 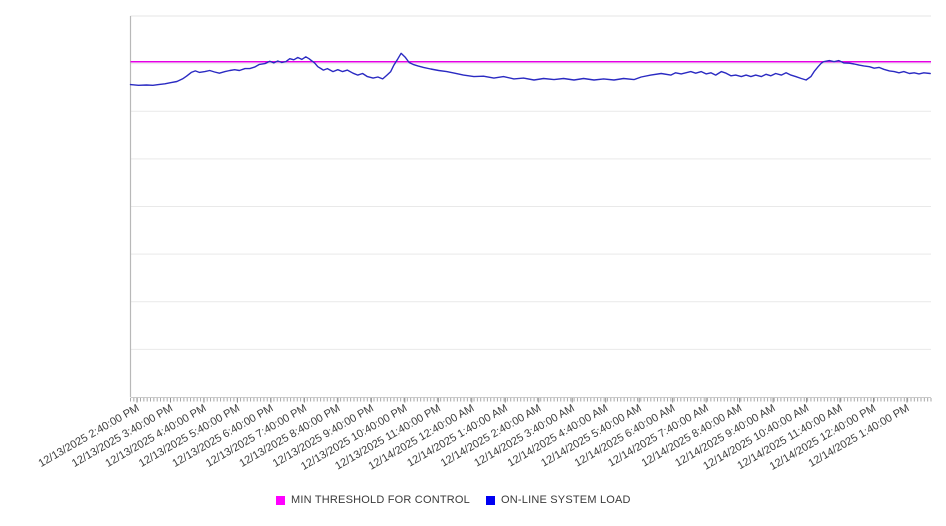 I want to click on legend-item-system-load: ON-LINE SYSTEM LOAD, so click(x=558, y=500).